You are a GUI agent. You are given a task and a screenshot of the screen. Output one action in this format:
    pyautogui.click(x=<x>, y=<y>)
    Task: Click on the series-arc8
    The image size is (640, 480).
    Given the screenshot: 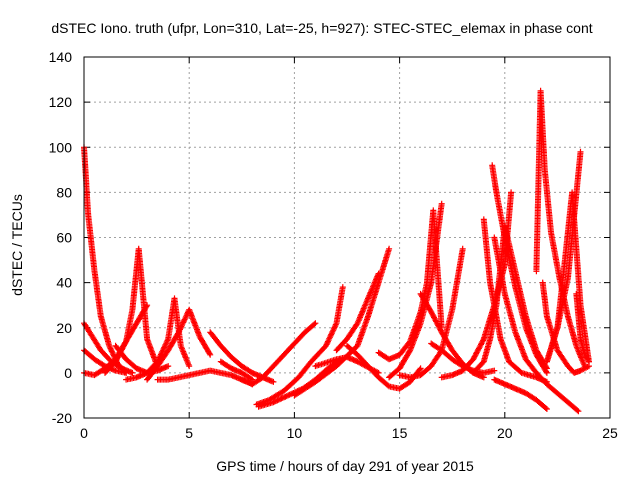 What is the action you would take?
    pyautogui.click(x=179, y=344)
    